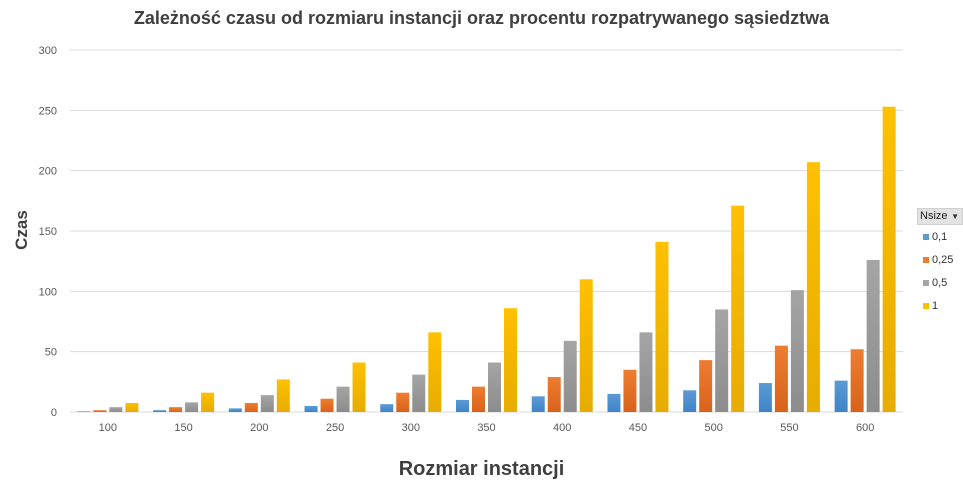 The width and height of the screenshot is (963, 483). I want to click on x-tick-labels: 100 150 200 250 300 350 400 450 500 550 600, so click(487, 428).